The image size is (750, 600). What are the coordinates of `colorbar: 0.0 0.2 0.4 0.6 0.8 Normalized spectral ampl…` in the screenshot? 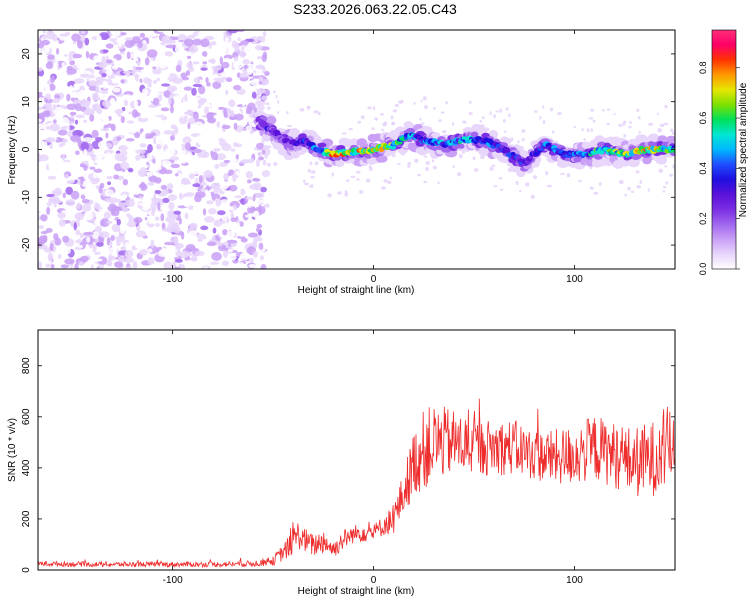 It's located at (723, 152).